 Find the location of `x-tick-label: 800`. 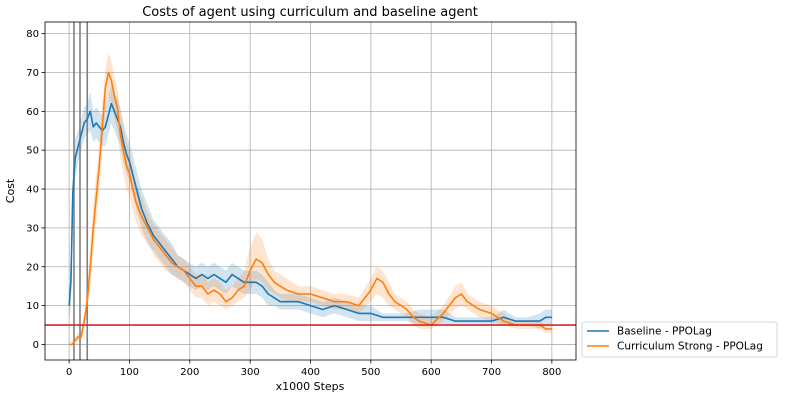

x-tick-label: 800 is located at coordinates (551, 372).